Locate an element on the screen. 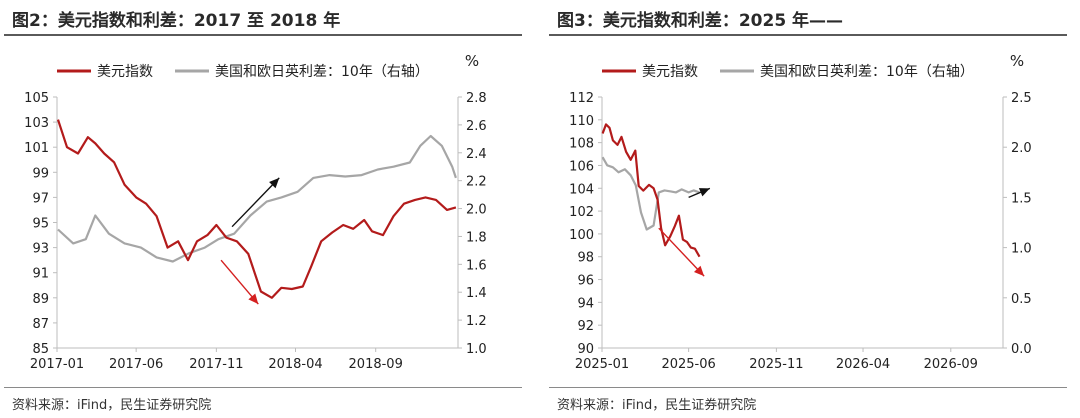 This screenshot has height=418, width=1080. x-tick-label: 2018-04 is located at coordinates (295, 364).